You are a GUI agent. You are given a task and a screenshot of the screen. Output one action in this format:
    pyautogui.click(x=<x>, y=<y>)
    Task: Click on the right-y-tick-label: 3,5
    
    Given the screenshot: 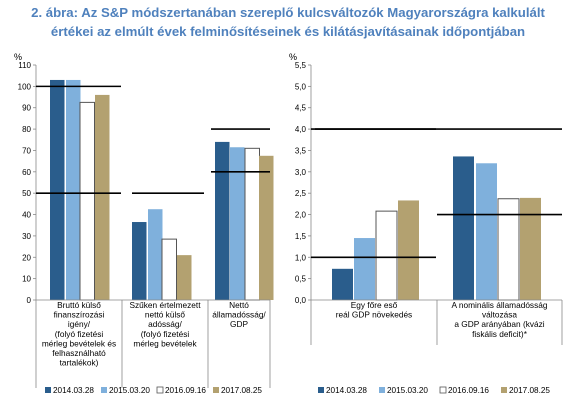 What is the action you would take?
    pyautogui.click(x=301, y=150)
    